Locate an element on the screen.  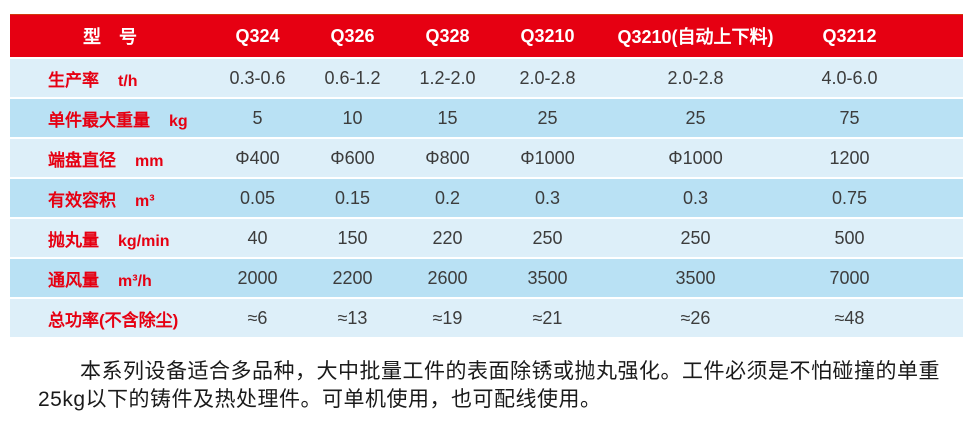
row-label-cell: 通风量 m³/h is located at coordinates (110, 277).